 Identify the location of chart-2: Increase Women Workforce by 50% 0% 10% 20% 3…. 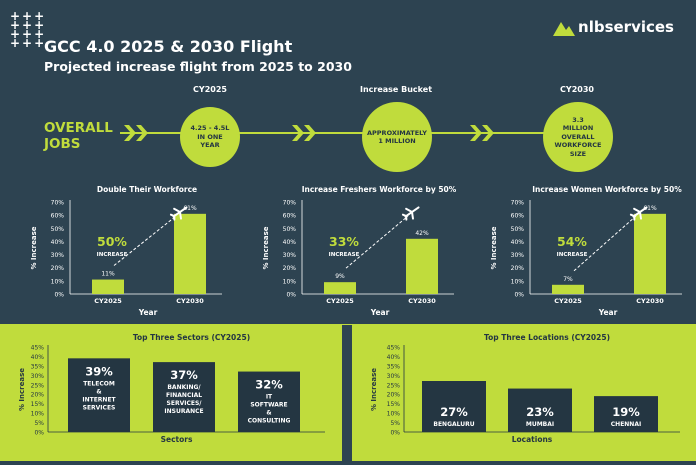
(586, 251).